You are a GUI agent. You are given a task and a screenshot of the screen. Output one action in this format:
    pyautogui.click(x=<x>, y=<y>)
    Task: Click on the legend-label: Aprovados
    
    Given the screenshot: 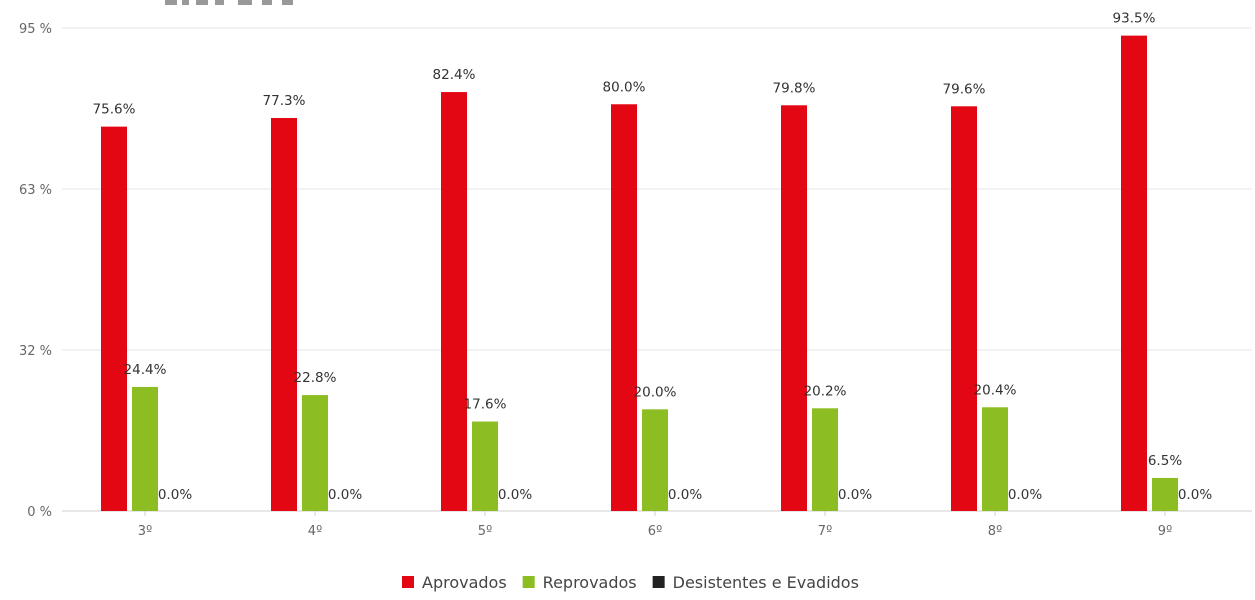 What is the action you would take?
    pyautogui.click(x=464, y=582)
    